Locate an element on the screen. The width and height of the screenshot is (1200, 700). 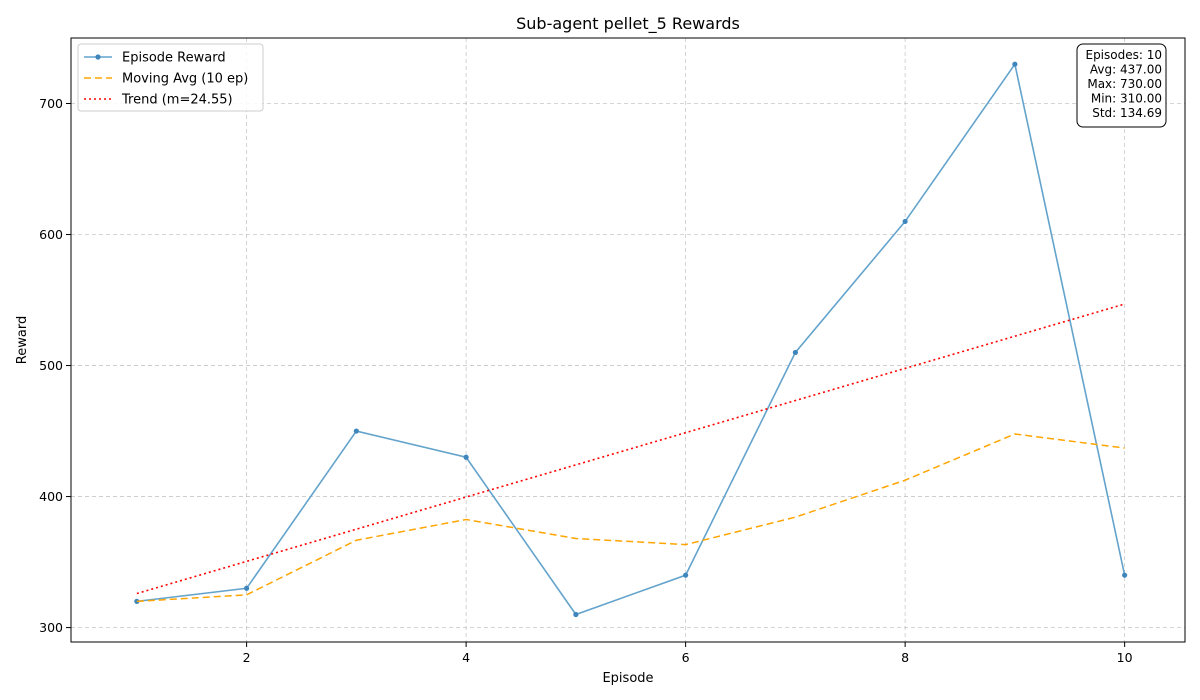
chart-title: Sub-agent pellet_5 Rewards is located at coordinates (628, 24).